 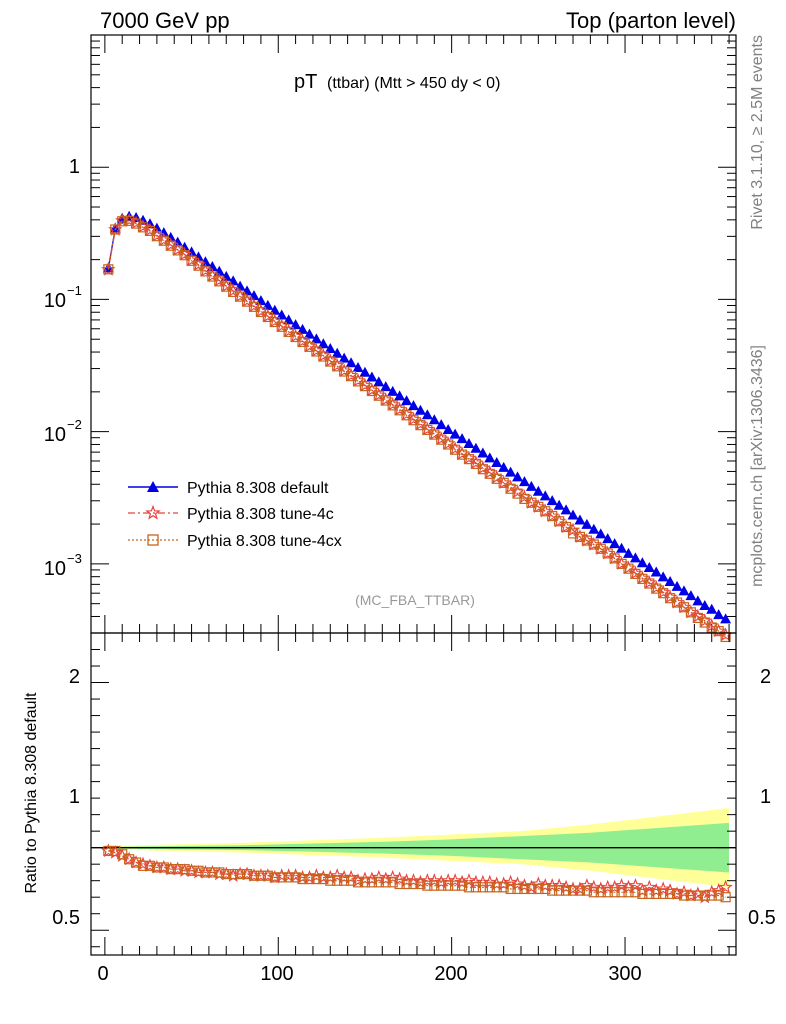 I want to click on rivet-version-label: Rivet 3.1.10, ≥ 2.5M events, so click(x=757, y=132).